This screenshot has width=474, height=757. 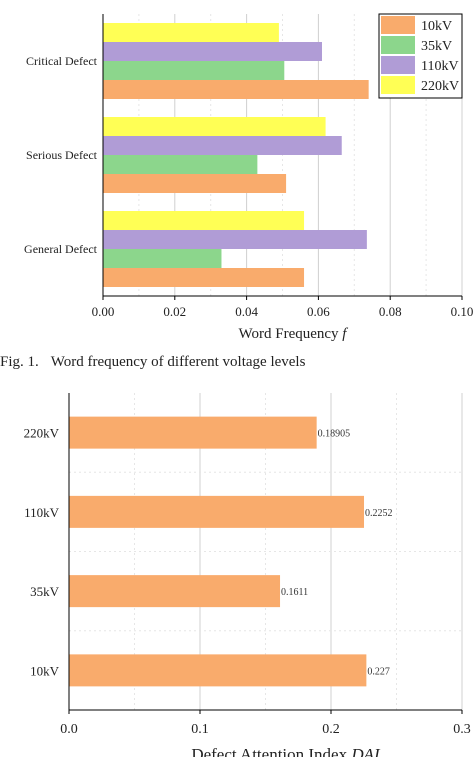 I want to click on category-label-110kv: 110kV, so click(x=42, y=512).